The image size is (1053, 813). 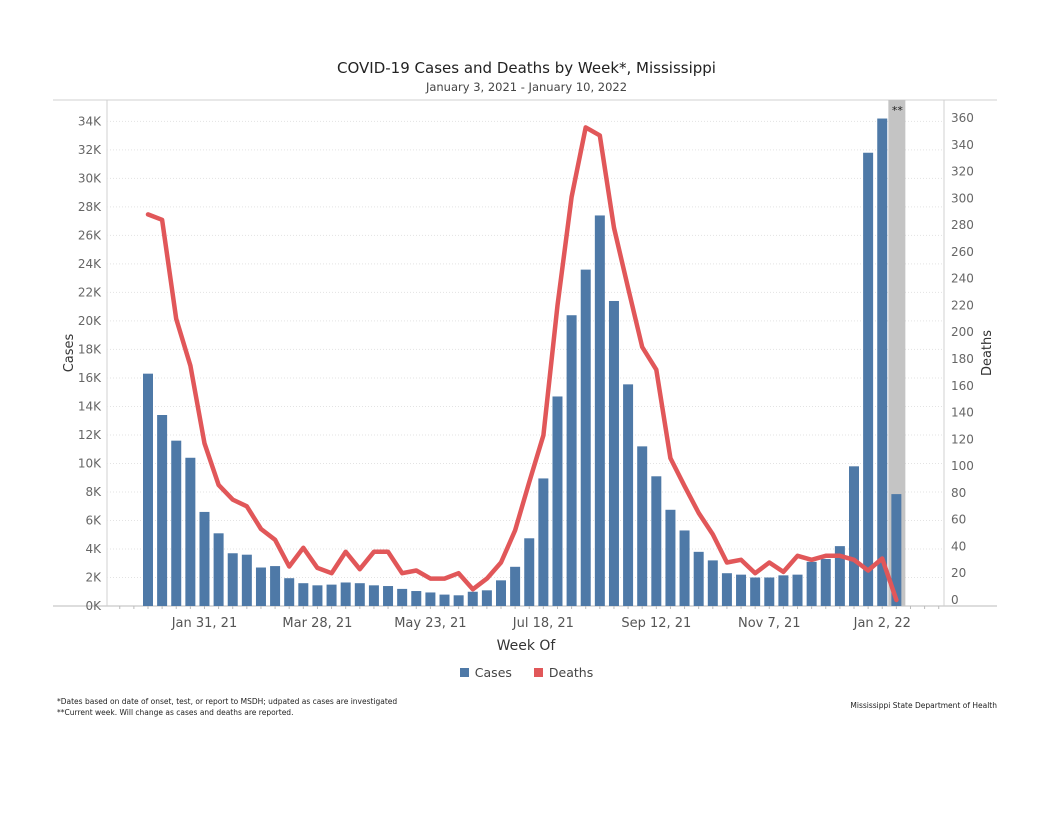 What do you see at coordinates (526, 672) in the screenshot?
I see `legend: Cases Deaths` at bounding box center [526, 672].